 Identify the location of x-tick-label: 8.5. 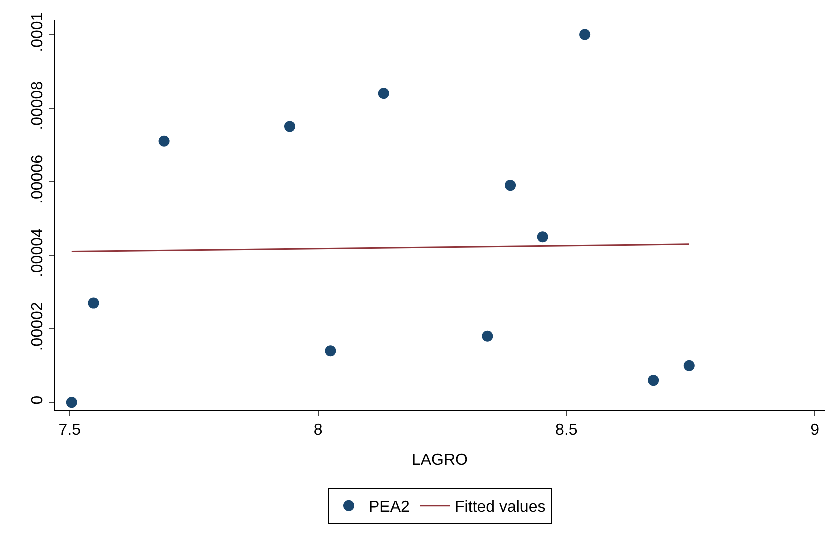
(567, 431).